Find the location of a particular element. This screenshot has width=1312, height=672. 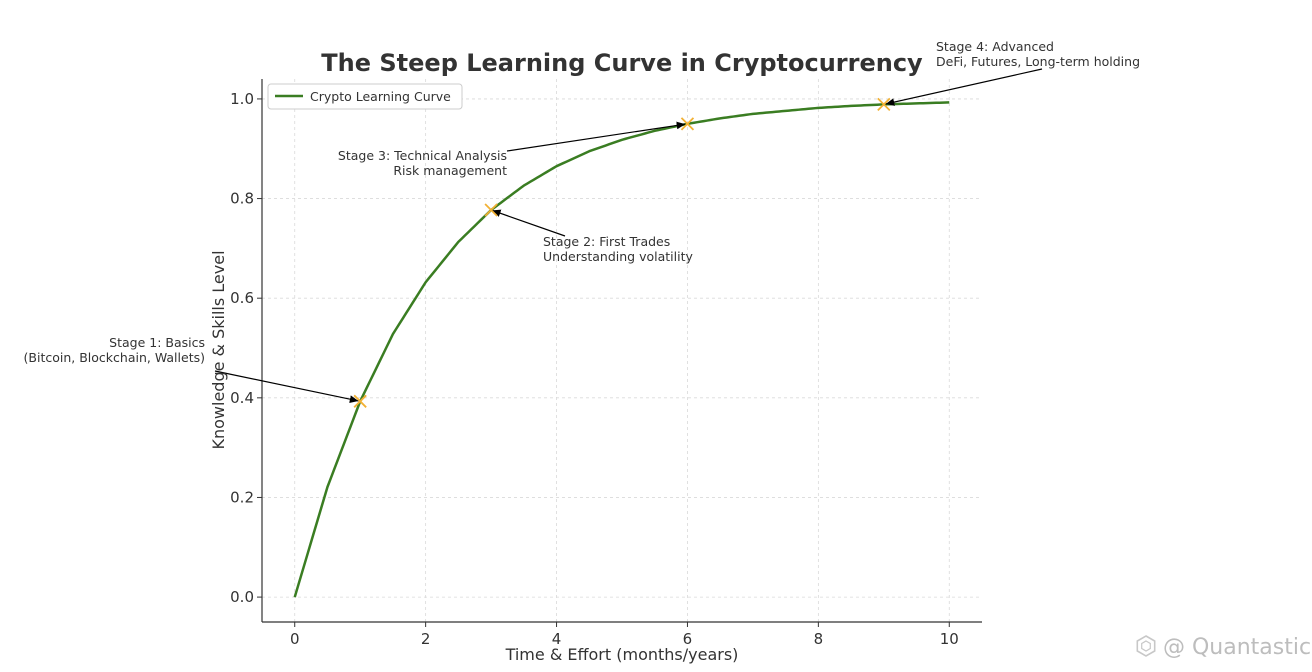

y-tick-label: 0.6 is located at coordinates (242, 298).